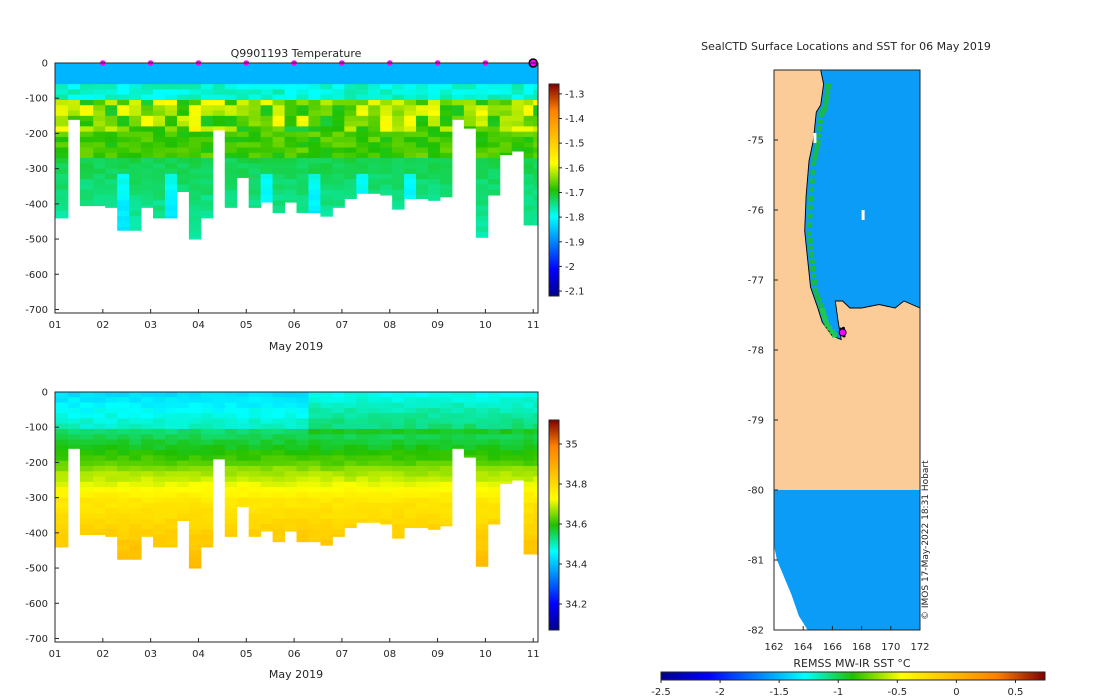  What do you see at coordinates (554, 190) in the screenshot?
I see `temperature-colorbar-frame` at bounding box center [554, 190].